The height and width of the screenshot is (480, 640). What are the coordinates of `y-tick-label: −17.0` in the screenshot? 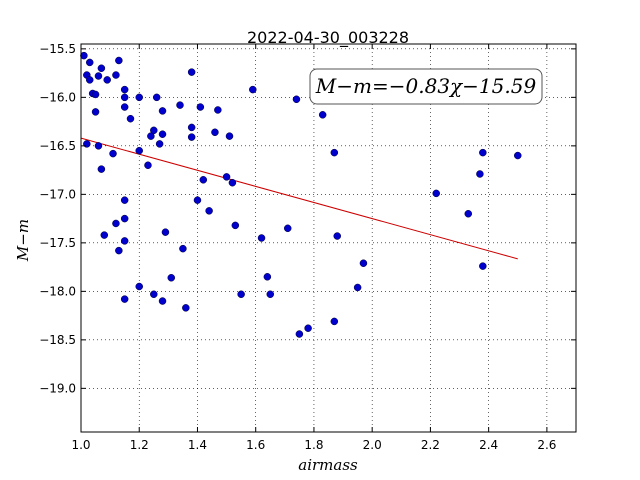 It's located at (57, 194).